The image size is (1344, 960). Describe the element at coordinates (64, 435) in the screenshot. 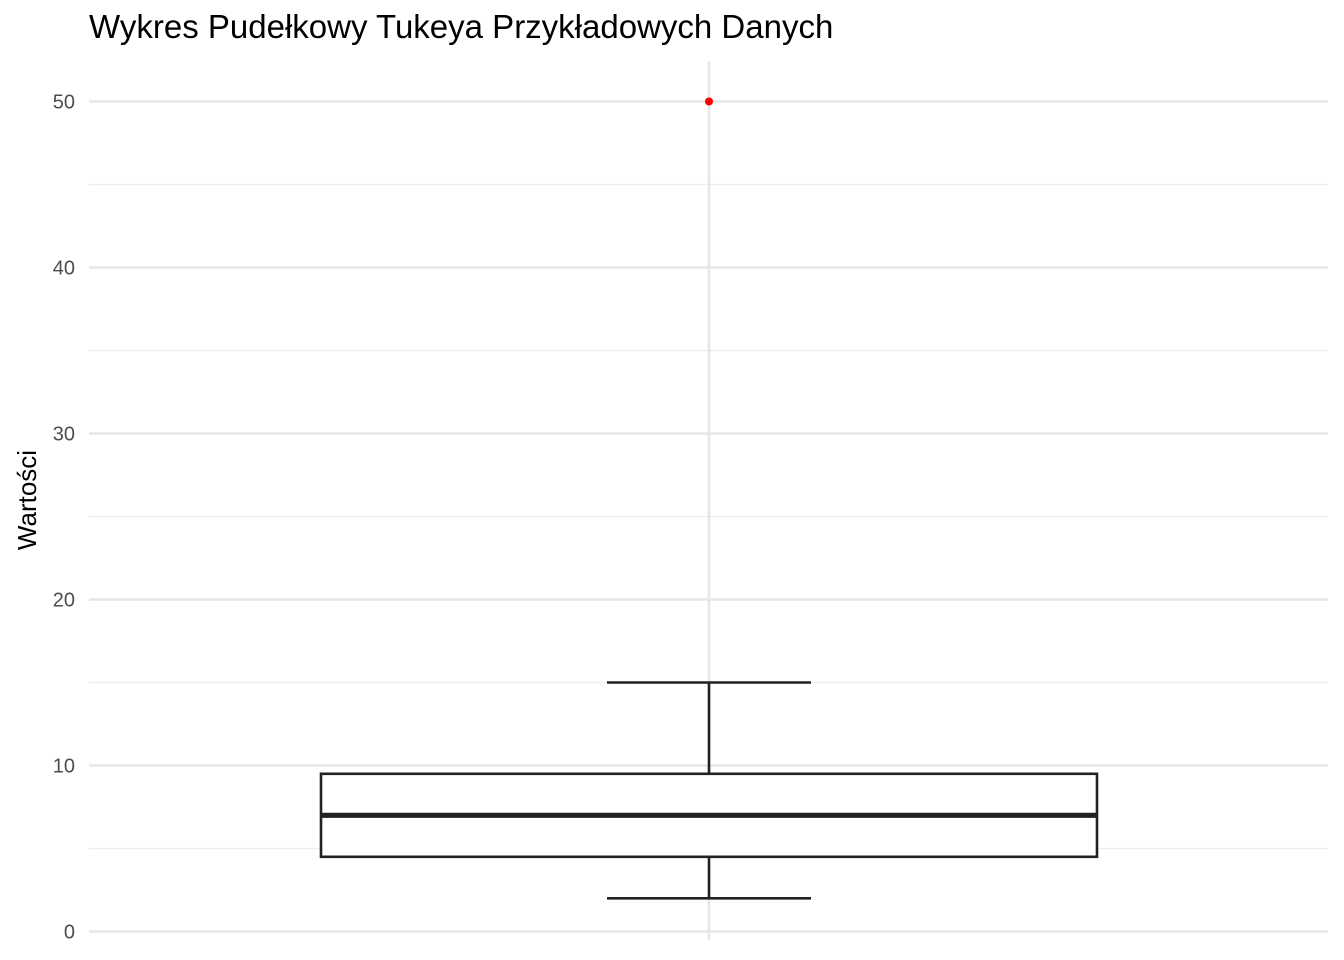

I see `y-tick-label: 30` at that location.